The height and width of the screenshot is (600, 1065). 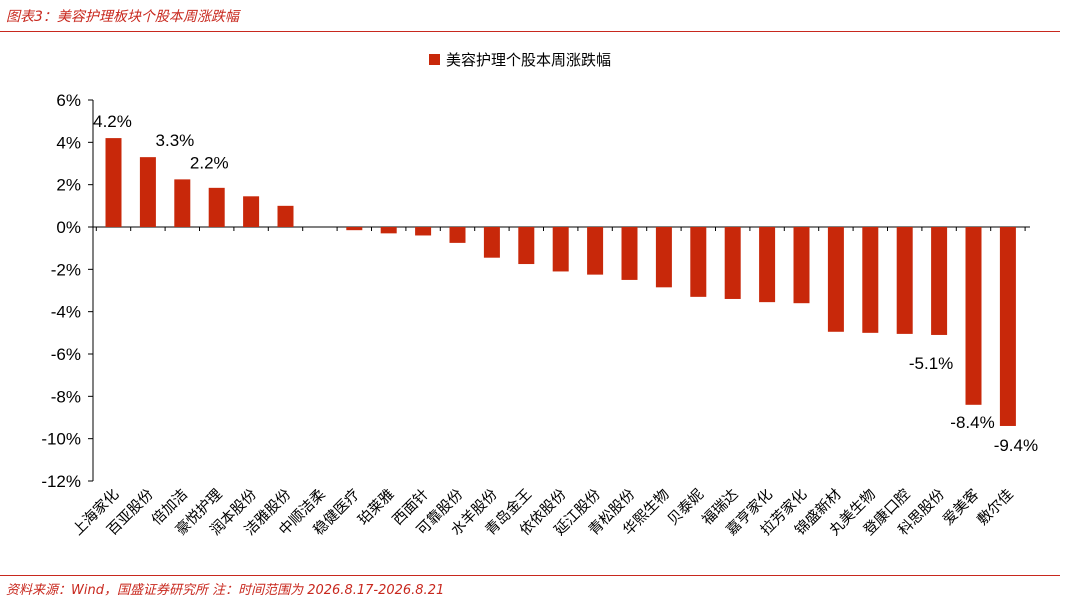 What do you see at coordinates (376, 507) in the screenshot?
I see `x-category-label: 珀莱雅` at bounding box center [376, 507].